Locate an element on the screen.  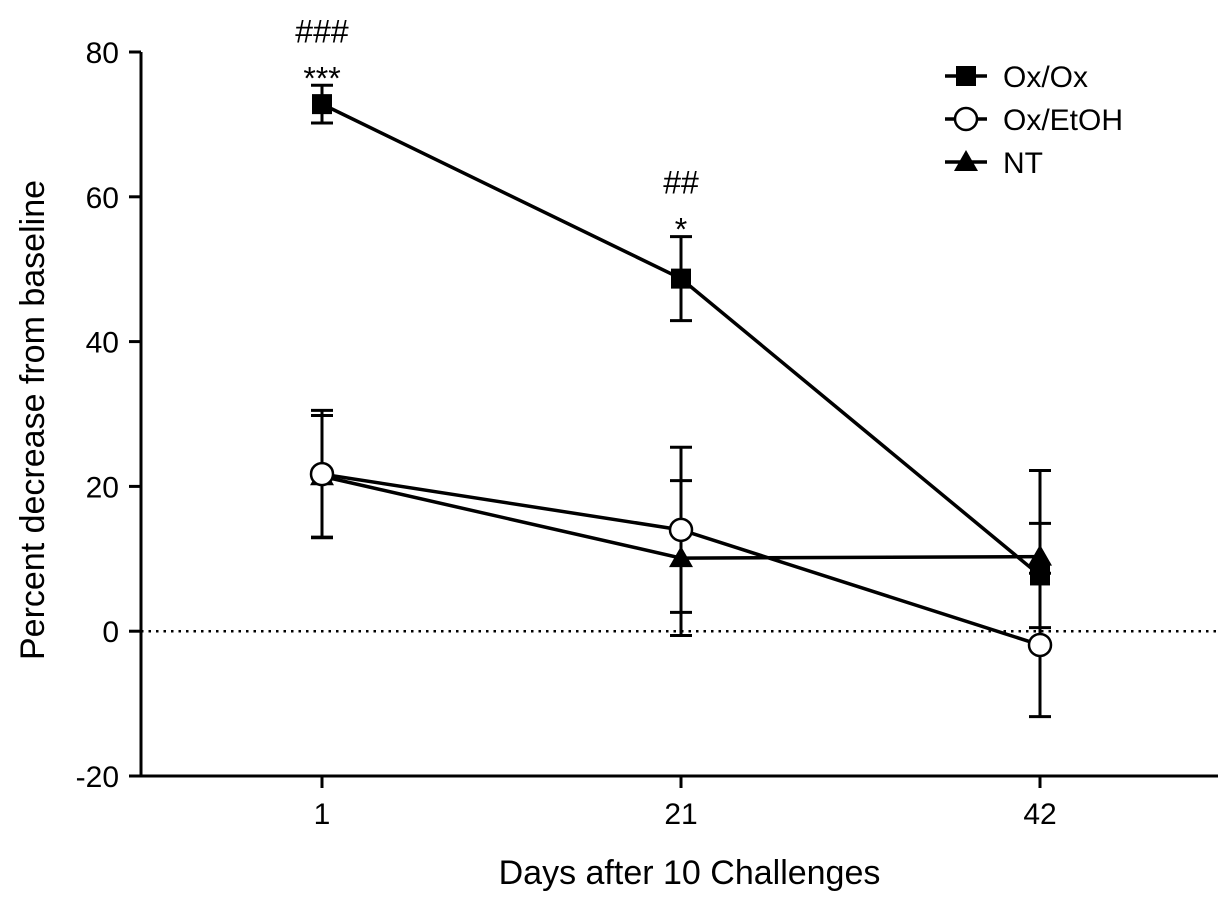
significance-stars: * is located at coordinates (681, 230).